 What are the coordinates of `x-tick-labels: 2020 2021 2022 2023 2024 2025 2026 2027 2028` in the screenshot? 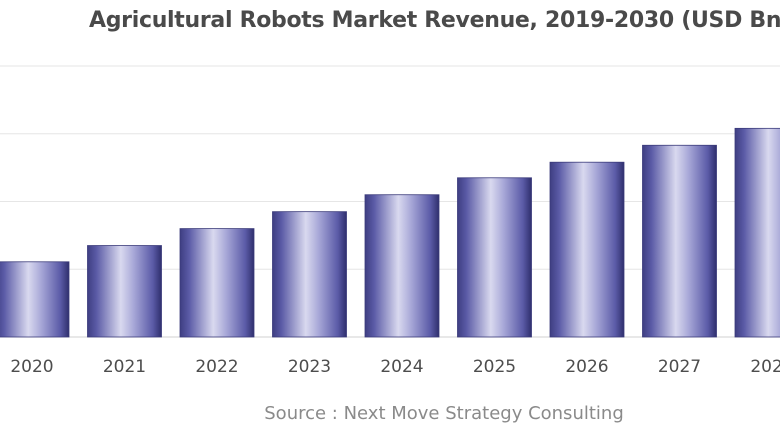 It's located at (395, 367).